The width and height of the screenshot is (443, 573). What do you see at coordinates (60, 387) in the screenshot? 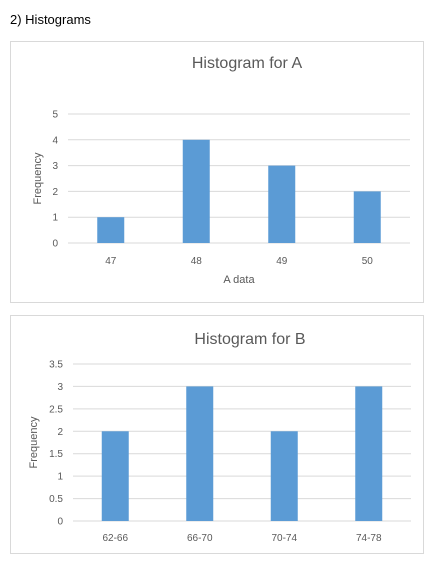
I see `histogram-b-y-tick-label: 3` at bounding box center [60, 387].